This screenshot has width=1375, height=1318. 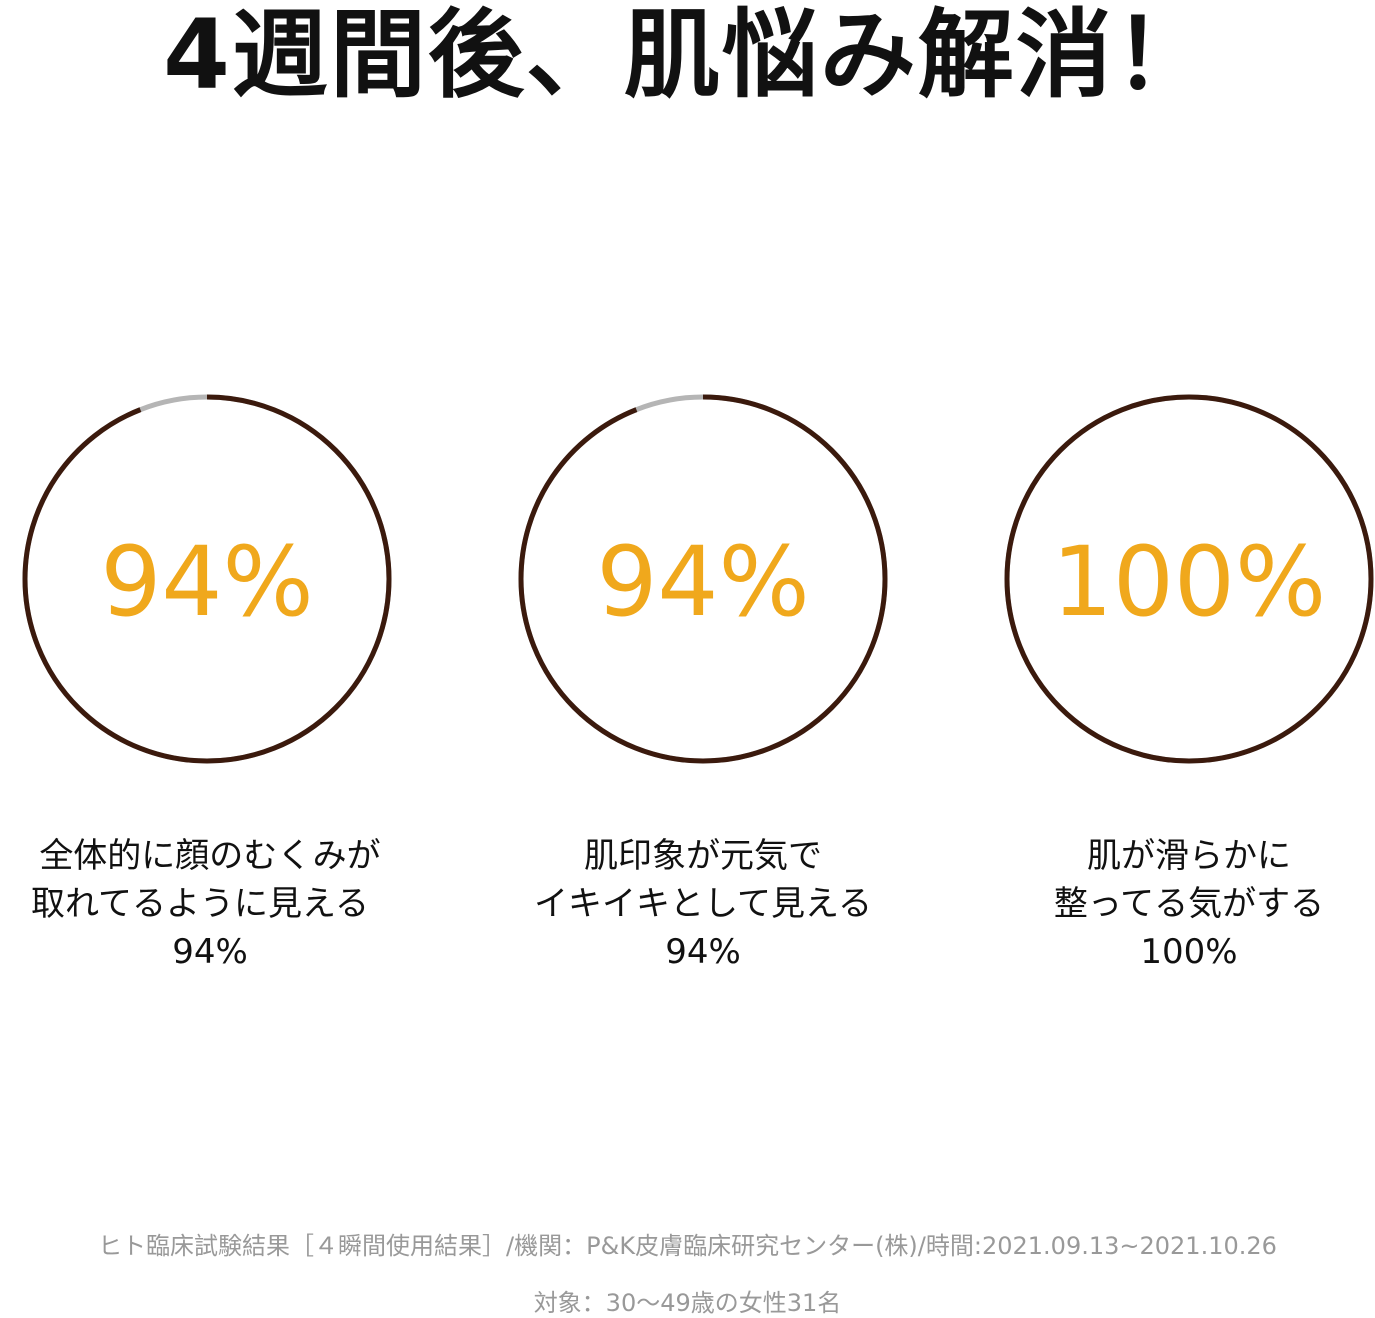 I want to click on caption-line: 取れてるように見える, so click(x=200, y=904).